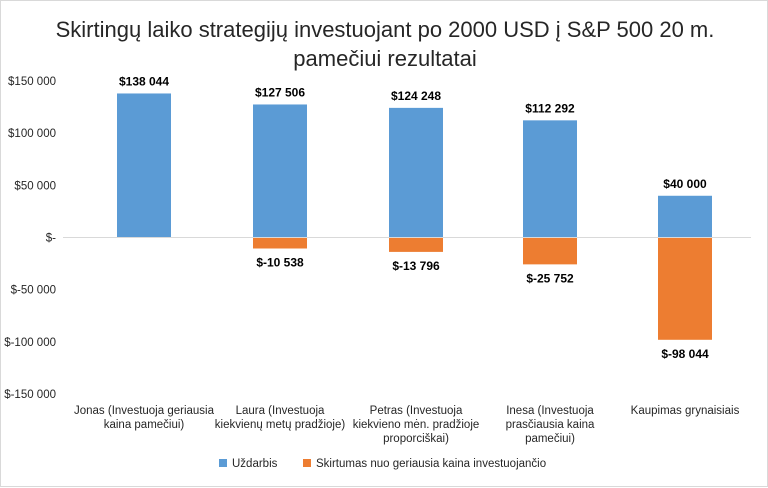 The width and height of the screenshot is (768, 488). Describe the element at coordinates (550, 278) in the screenshot. I see `data-label: $-25 752` at that location.